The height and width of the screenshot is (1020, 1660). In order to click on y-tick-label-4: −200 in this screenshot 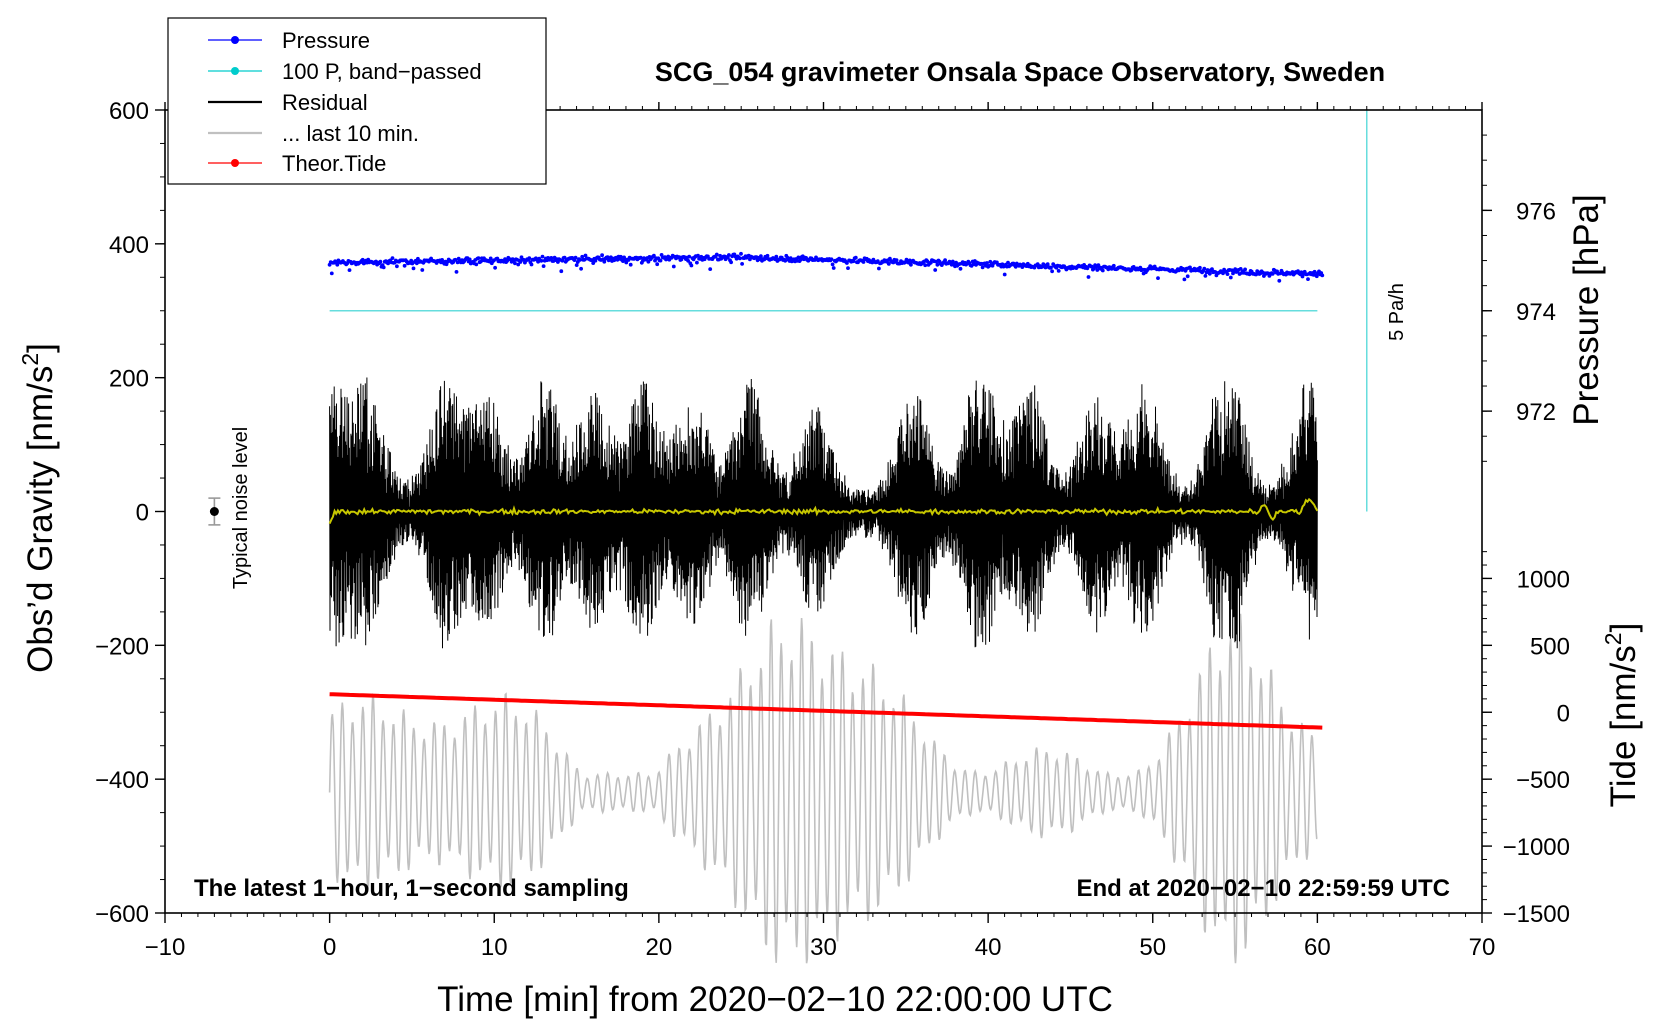, I will do `click(122, 646)`.